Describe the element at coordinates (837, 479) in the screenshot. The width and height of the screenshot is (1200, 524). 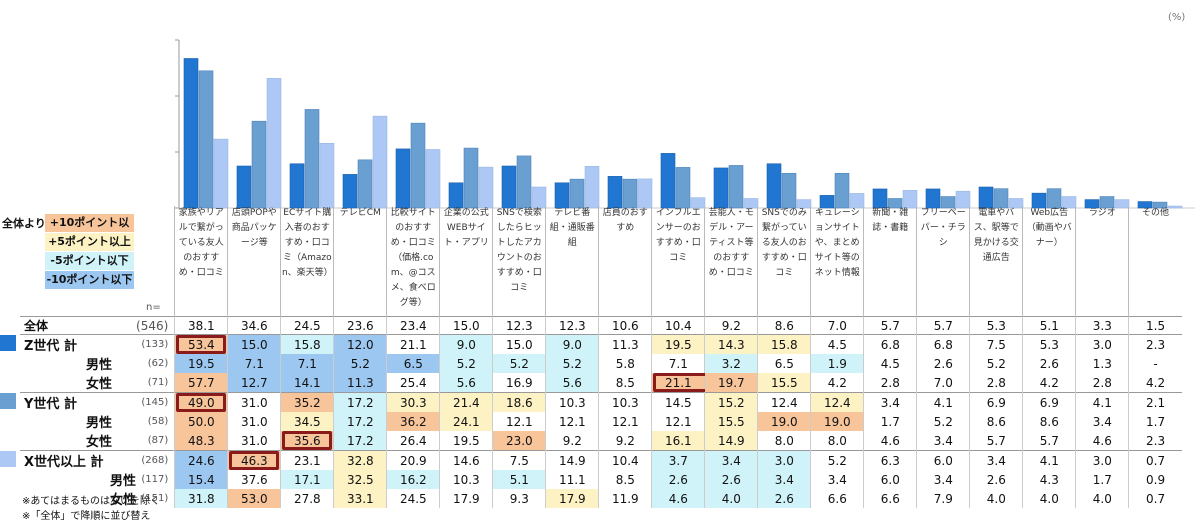
I see `cell-value: 3.4` at that location.